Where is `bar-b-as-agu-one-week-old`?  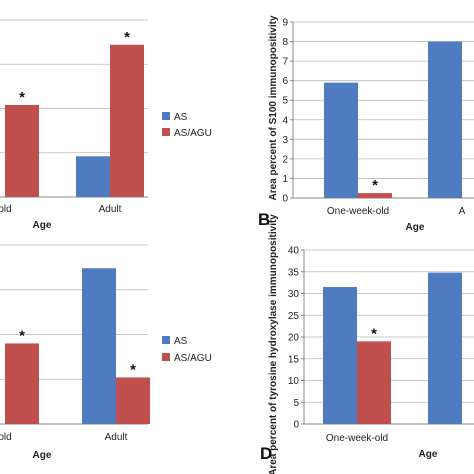 bar-b-as-agu-one-week-old is located at coordinates (375, 195).